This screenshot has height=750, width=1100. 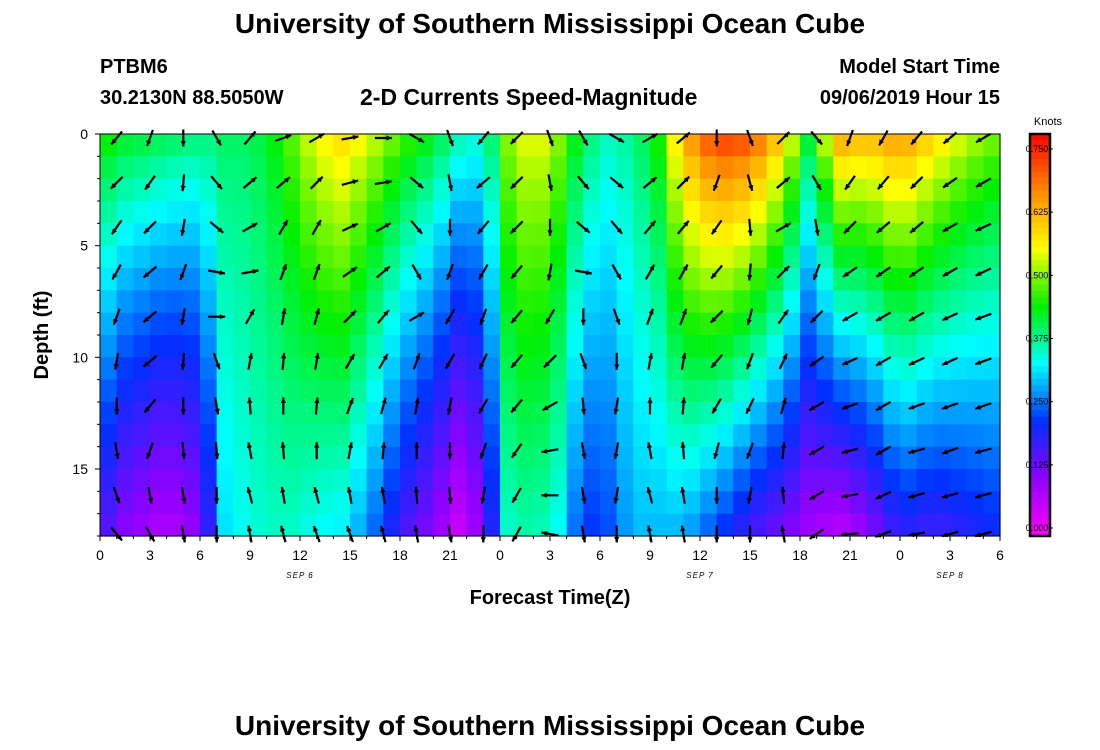 I want to click on x-tick-label: 12, so click(x=300, y=555).